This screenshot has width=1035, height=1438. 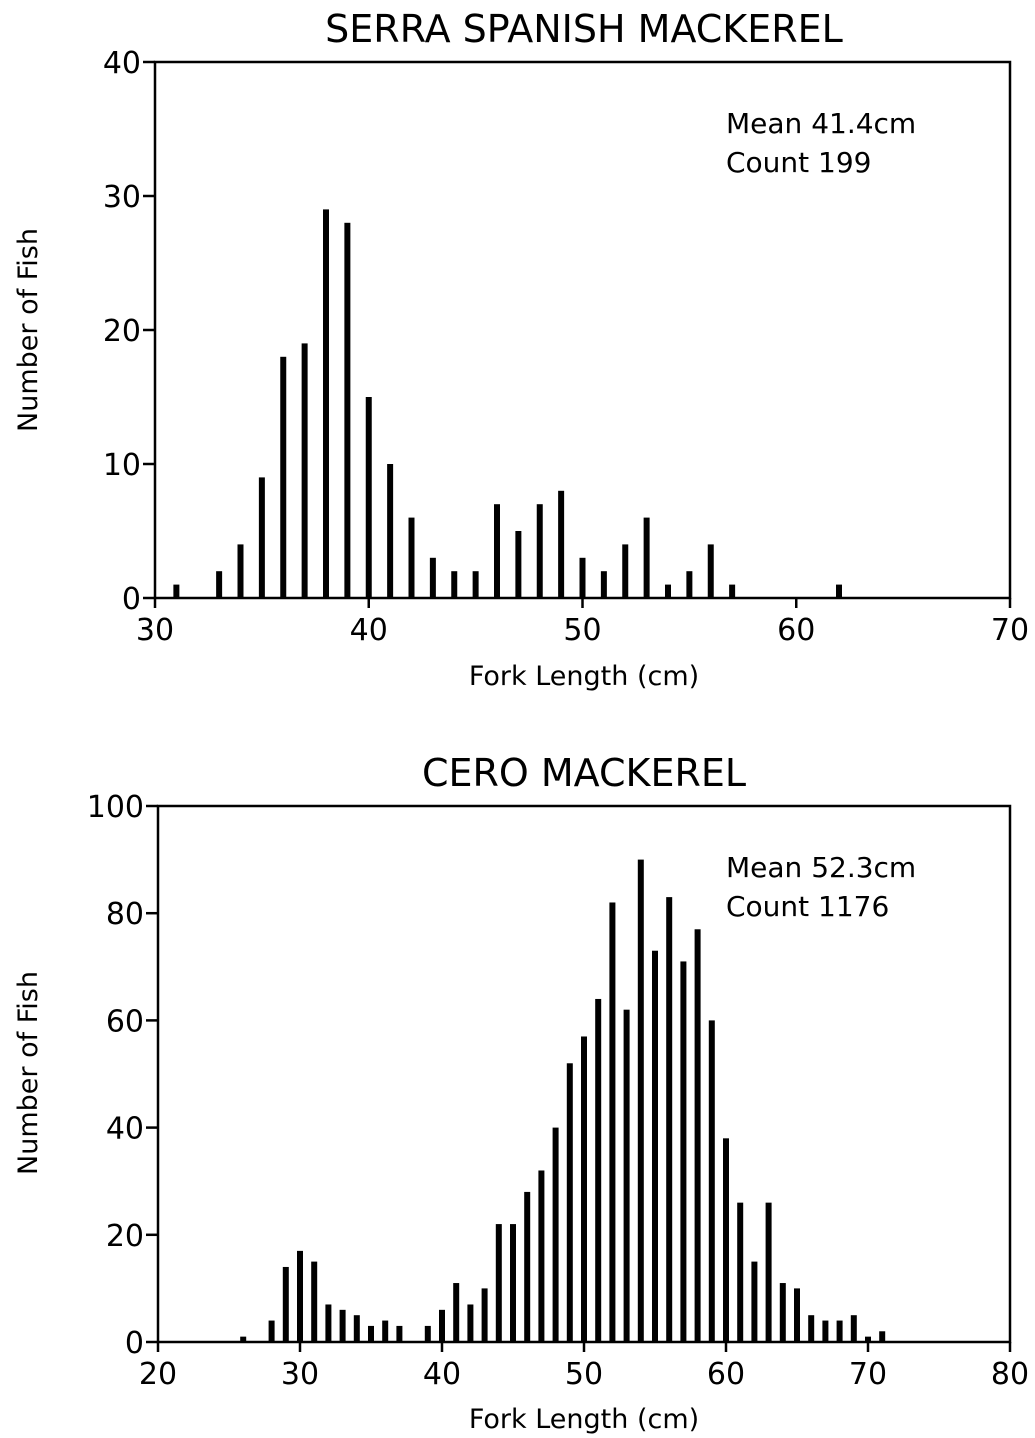 What do you see at coordinates (584, 773) in the screenshot?
I see `chart-title: CERO MACKEREL` at bounding box center [584, 773].